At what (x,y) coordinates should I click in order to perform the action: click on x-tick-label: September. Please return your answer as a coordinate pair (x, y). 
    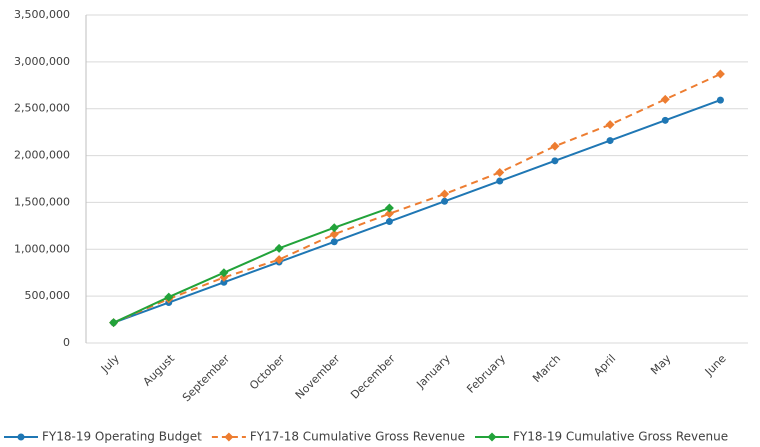
    Looking at the image, I should click on (206, 378).